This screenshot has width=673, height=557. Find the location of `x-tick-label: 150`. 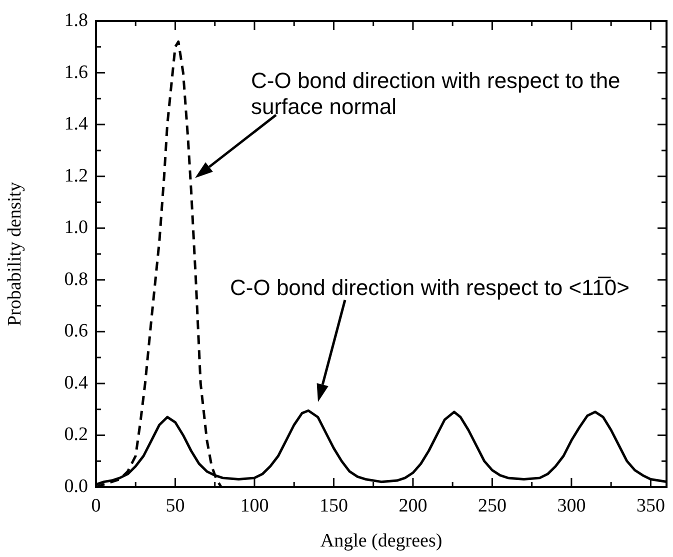

x-tick-label: 150 is located at coordinates (333, 505).